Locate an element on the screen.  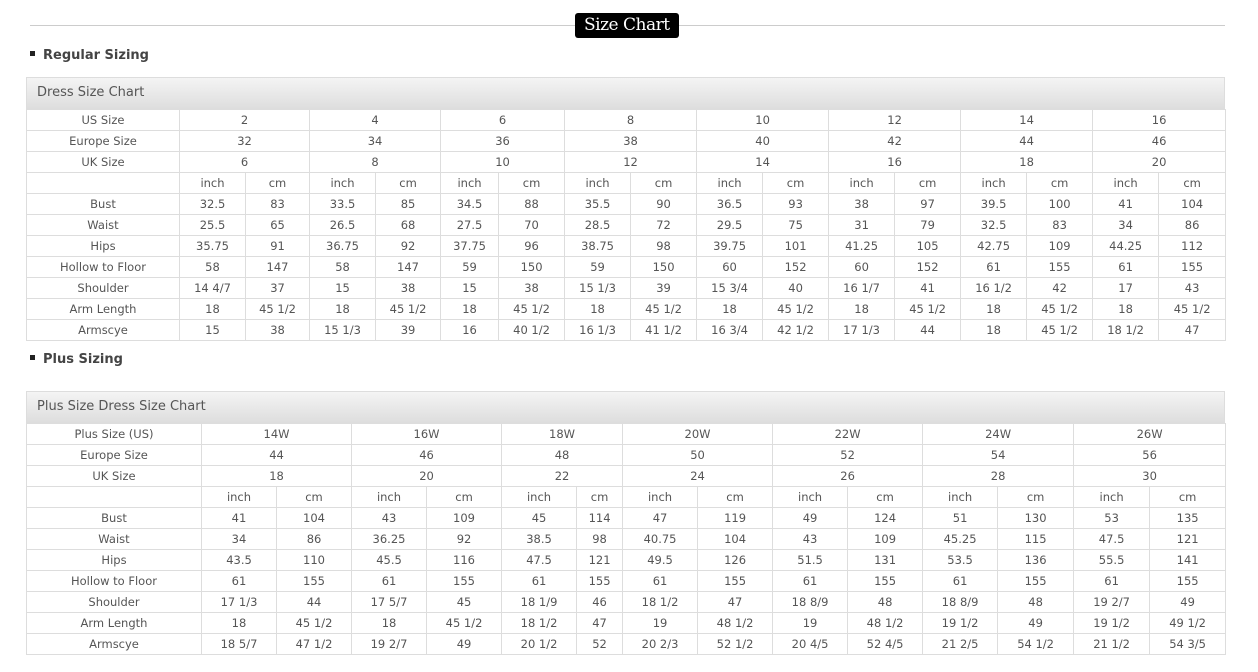
measure-cell: 36.25 is located at coordinates (389, 539).